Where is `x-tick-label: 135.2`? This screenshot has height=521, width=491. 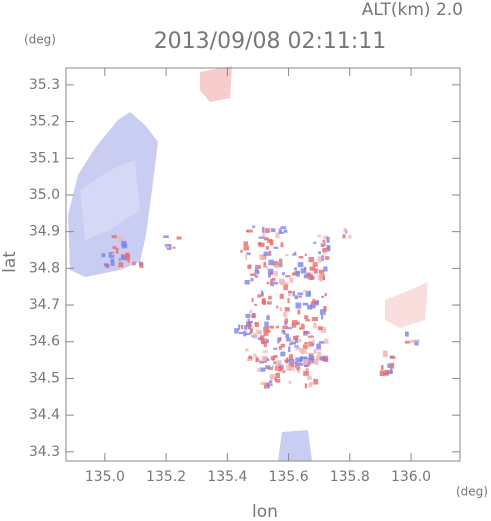 x-tick-label: 135.2 is located at coordinates (166, 477).